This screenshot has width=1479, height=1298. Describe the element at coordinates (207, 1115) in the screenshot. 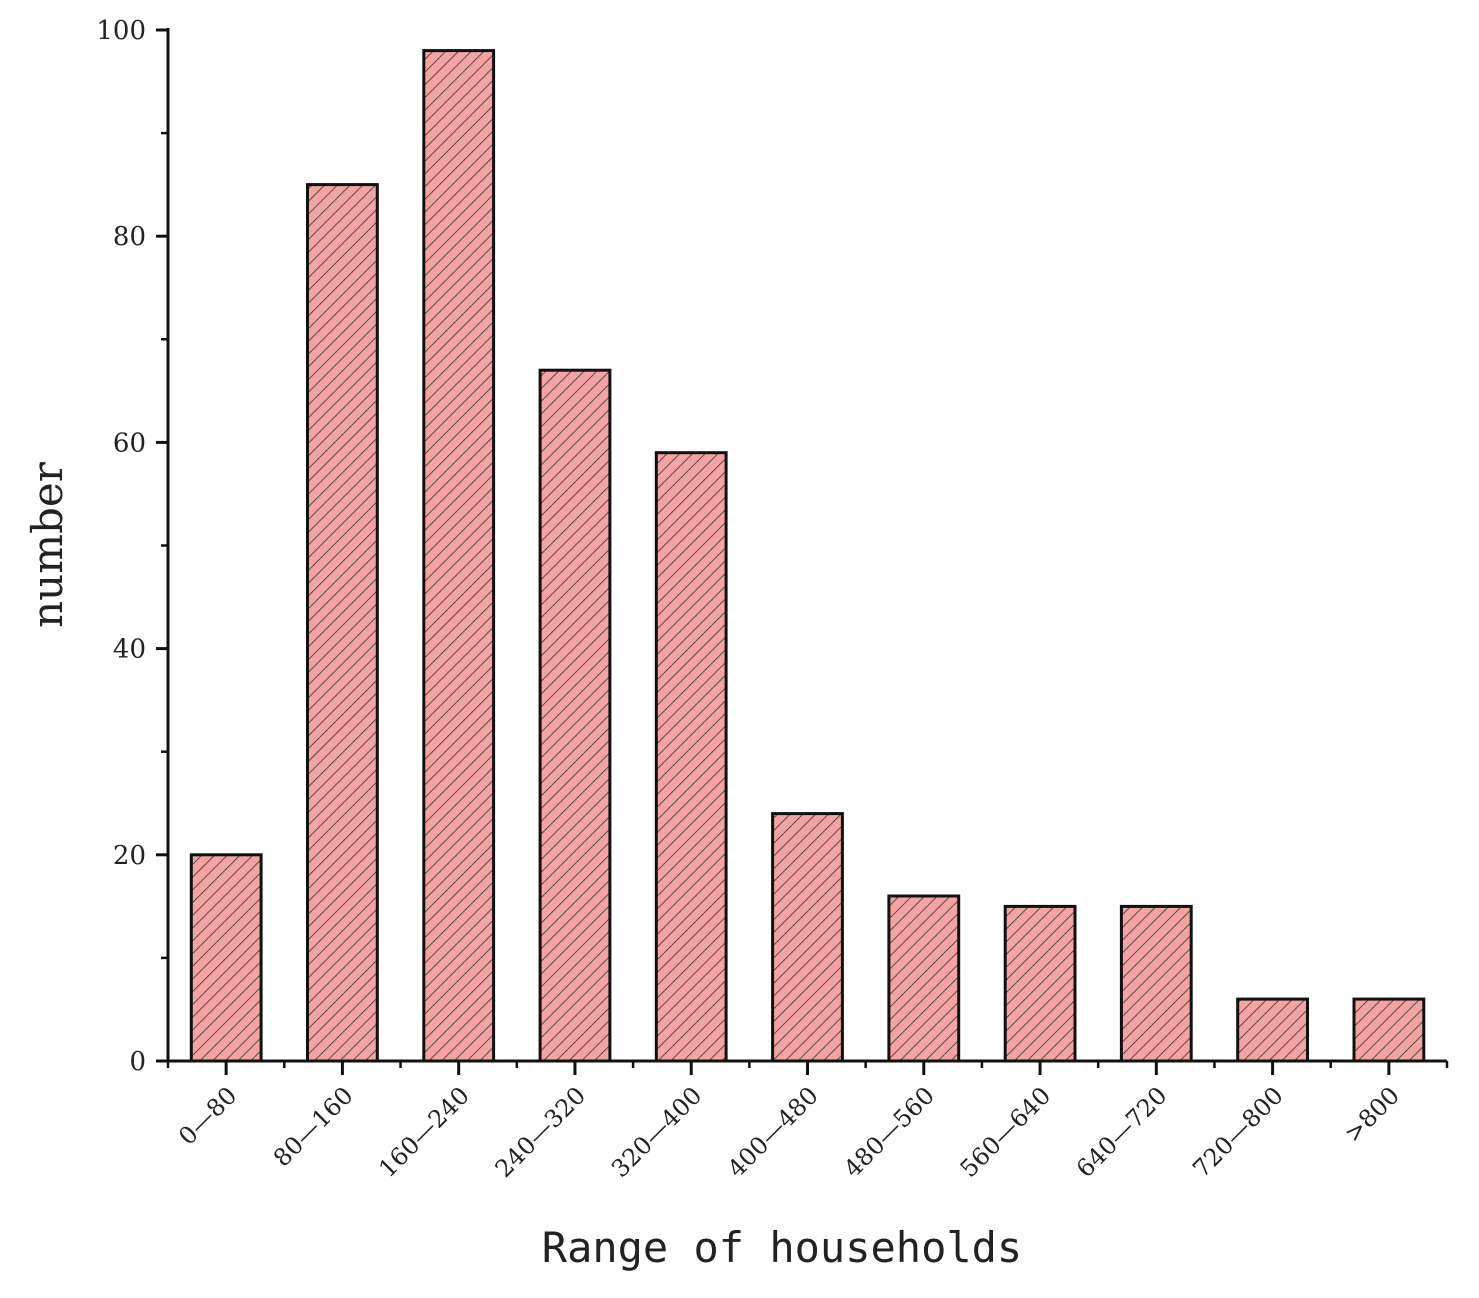

I see `x-tick-label-0: 0—80` at that location.